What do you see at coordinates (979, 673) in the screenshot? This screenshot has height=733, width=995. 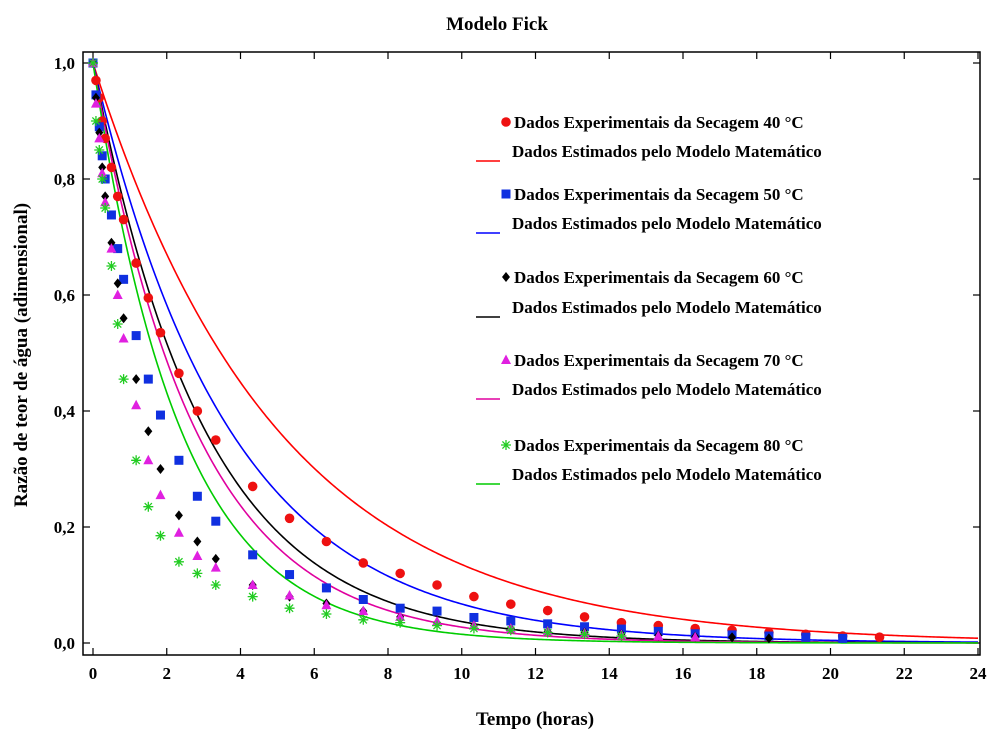 I see `x-tick-label: 24` at bounding box center [979, 673].